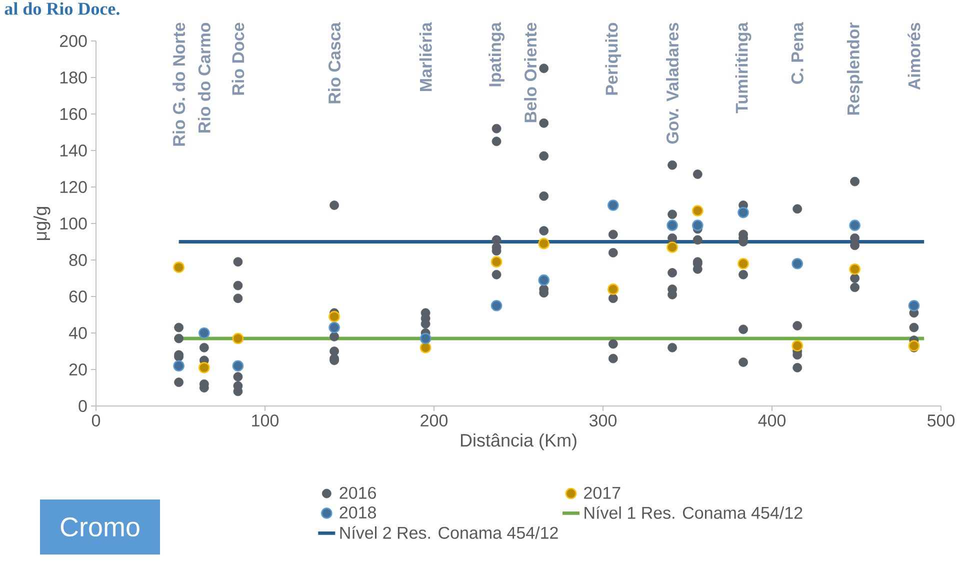 Image resolution: width=961 pixels, height=581 pixels. What do you see at coordinates (265, 420) in the screenshot?
I see `x-tick-label: 100` at bounding box center [265, 420].